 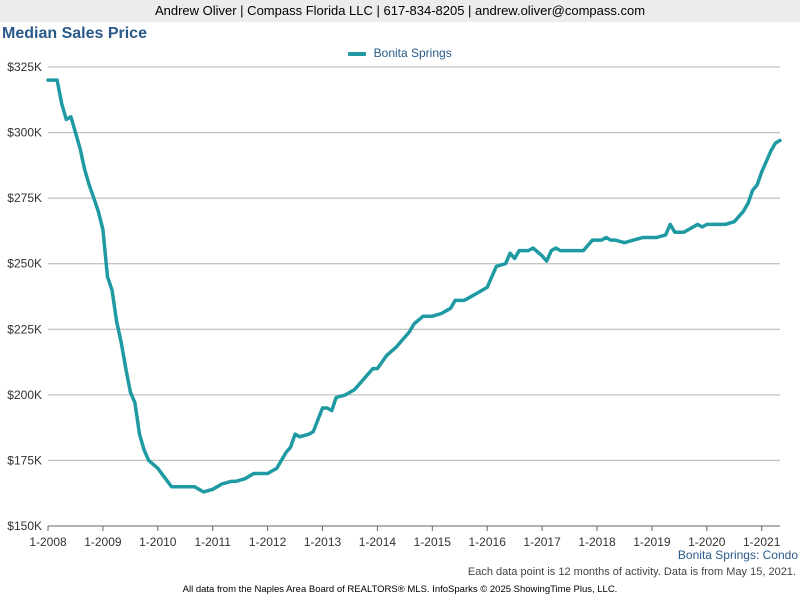 I want to click on property-type-label: Bonita Springs: Condo, so click(x=737, y=555).